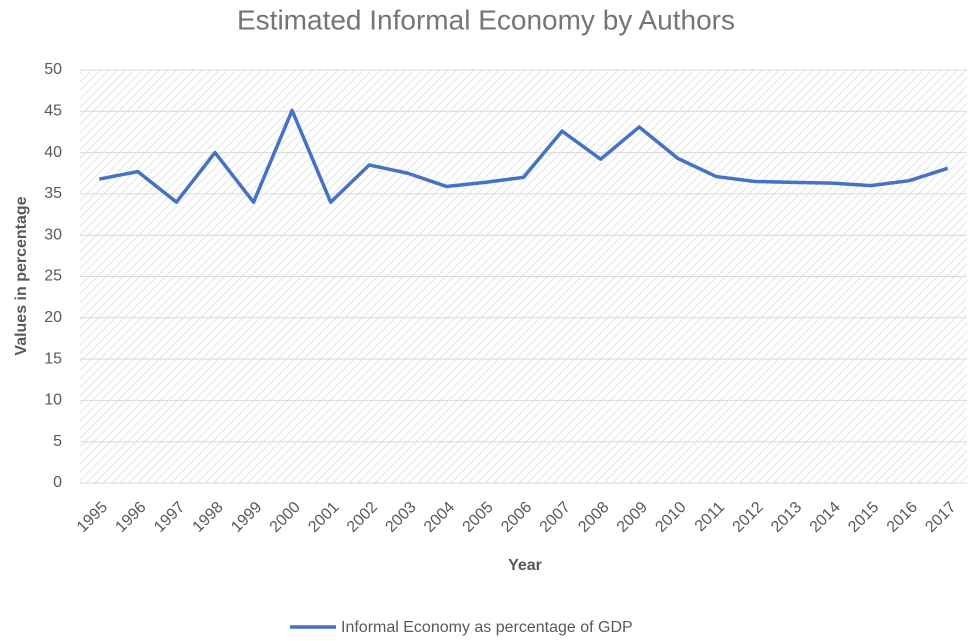 The image size is (968, 641). What do you see at coordinates (486, 19) in the screenshot?
I see `chart-title: Estimated Informal Economy by Authors` at bounding box center [486, 19].